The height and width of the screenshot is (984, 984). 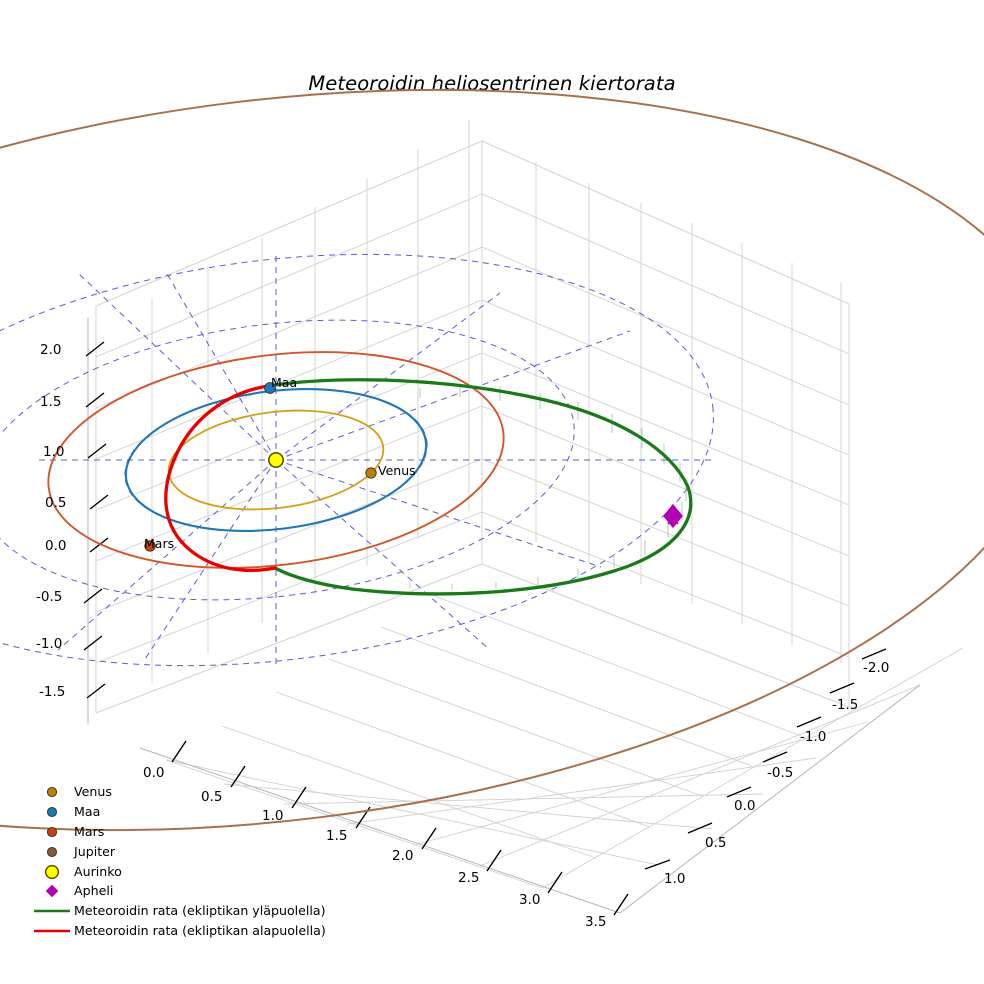 What do you see at coordinates (98, 871) in the screenshot?
I see `legend-label-aurinko: Aurinko` at bounding box center [98, 871].